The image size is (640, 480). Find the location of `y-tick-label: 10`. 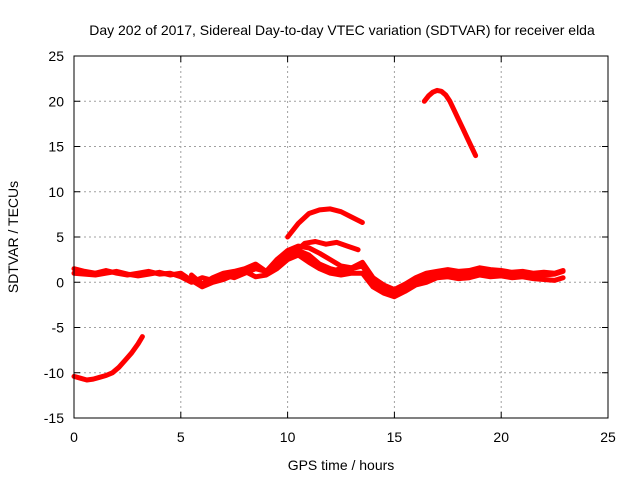

y-tick-label: 10 is located at coordinates (56, 192).